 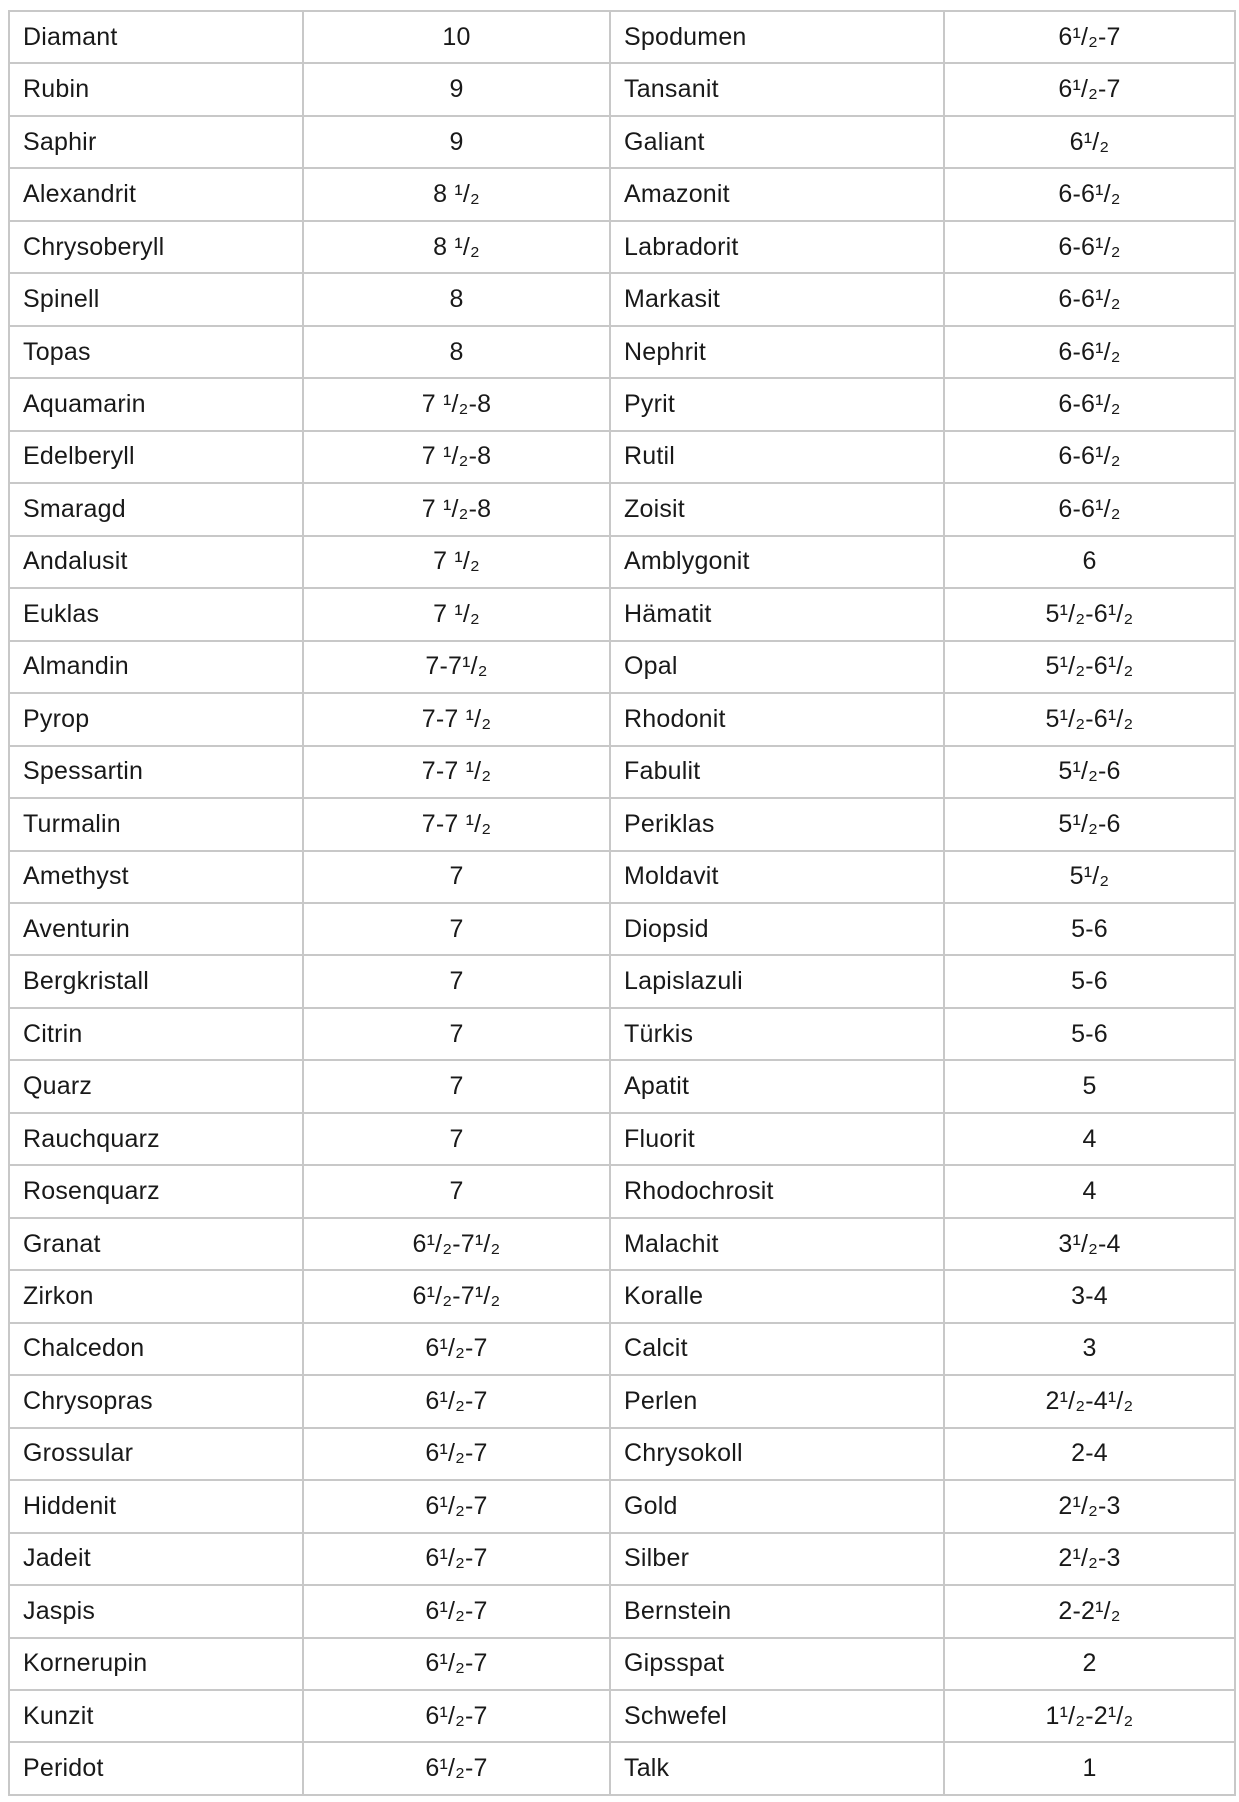 What do you see at coordinates (777, 824) in the screenshot?
I see `gem-name-cell: Periklas` at bounding box center [777, 824].